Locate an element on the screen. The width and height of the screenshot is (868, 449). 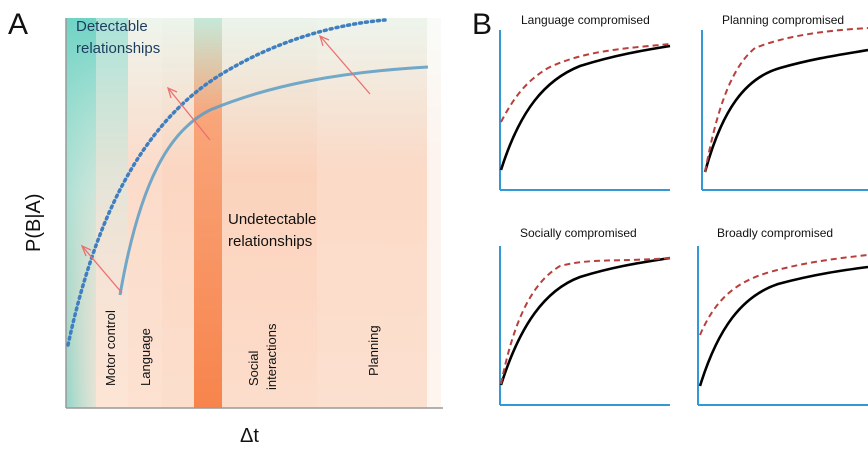
detectable-label-line1: Detectable is located at coordinates (112, 26).